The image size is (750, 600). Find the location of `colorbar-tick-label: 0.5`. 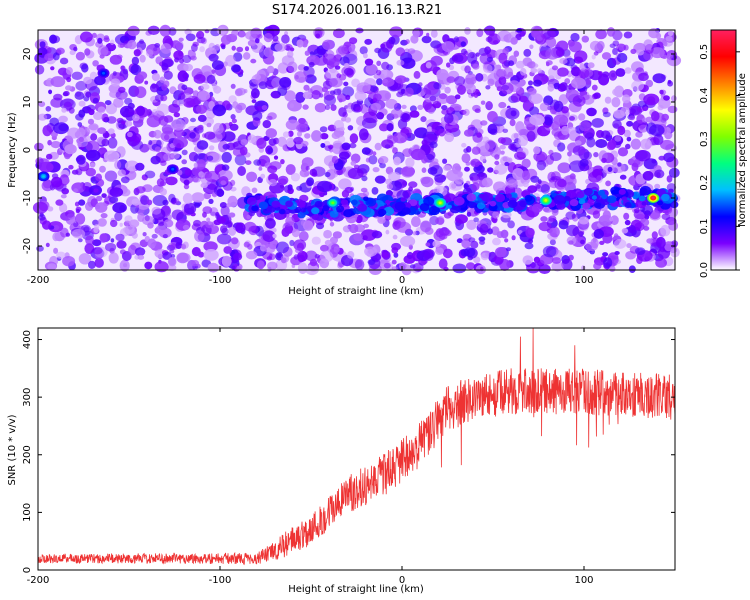

colorbar-tick-label: 0.5 is located at coordinates (704, 52).